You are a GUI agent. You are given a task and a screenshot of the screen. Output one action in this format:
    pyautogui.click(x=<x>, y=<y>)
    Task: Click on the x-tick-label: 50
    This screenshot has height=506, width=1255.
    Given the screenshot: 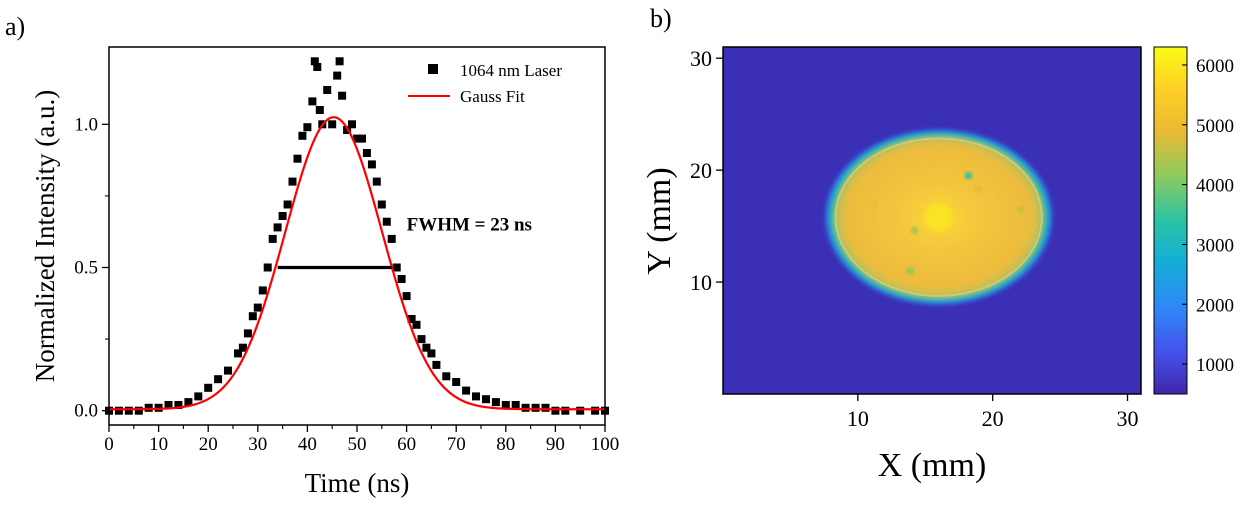 What is the action you would take?
    pyautogui.click(x=357, y=444)
    